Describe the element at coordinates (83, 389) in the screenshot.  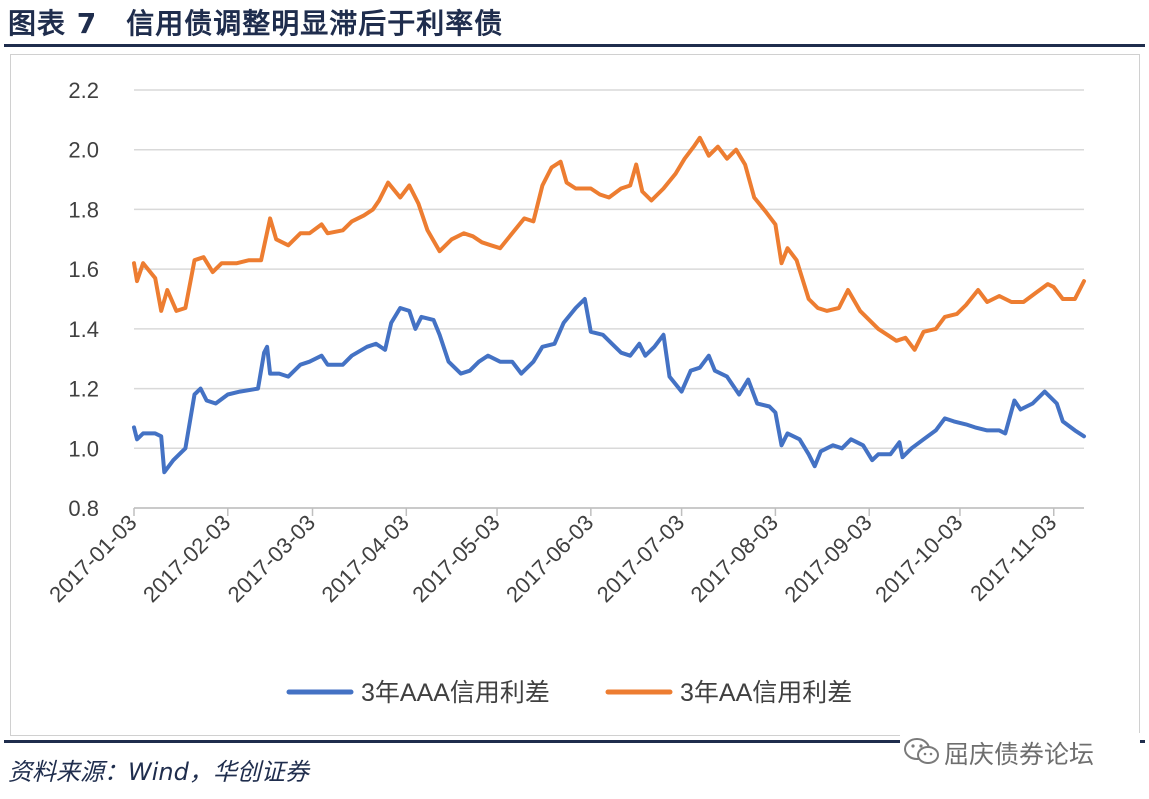
I see `y-tick-label: 1.2` at that location.